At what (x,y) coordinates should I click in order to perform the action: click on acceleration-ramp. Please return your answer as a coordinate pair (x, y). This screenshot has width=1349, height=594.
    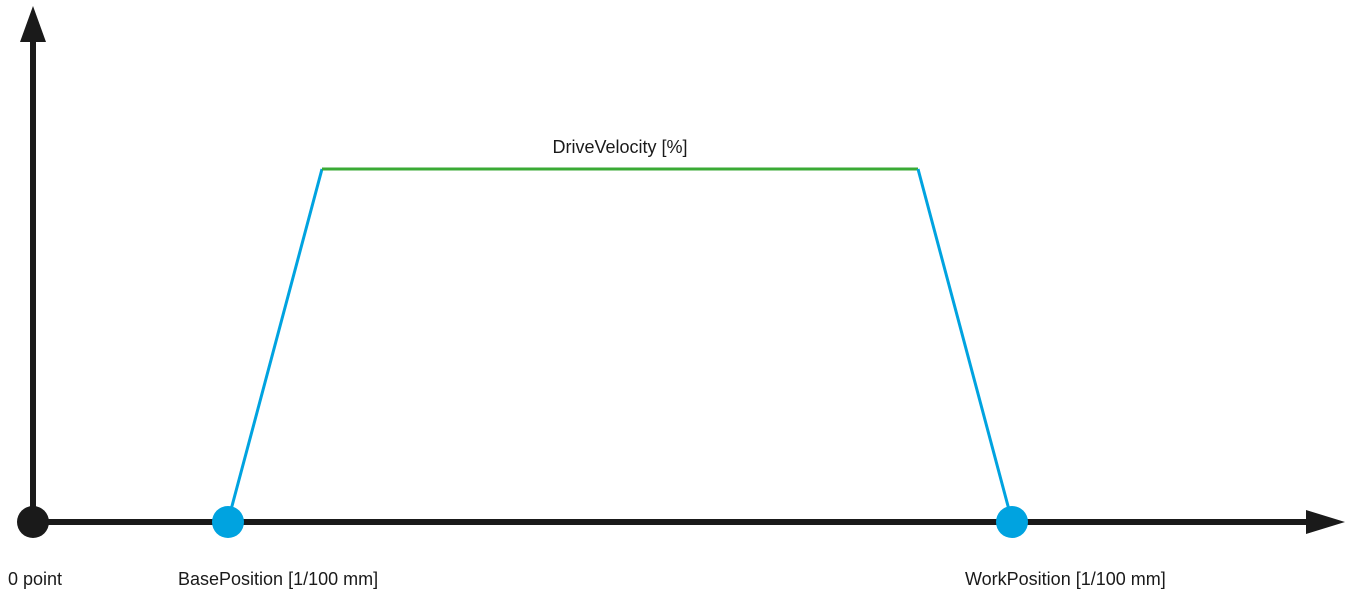
    Looking at the image, I should click on (275, 345).